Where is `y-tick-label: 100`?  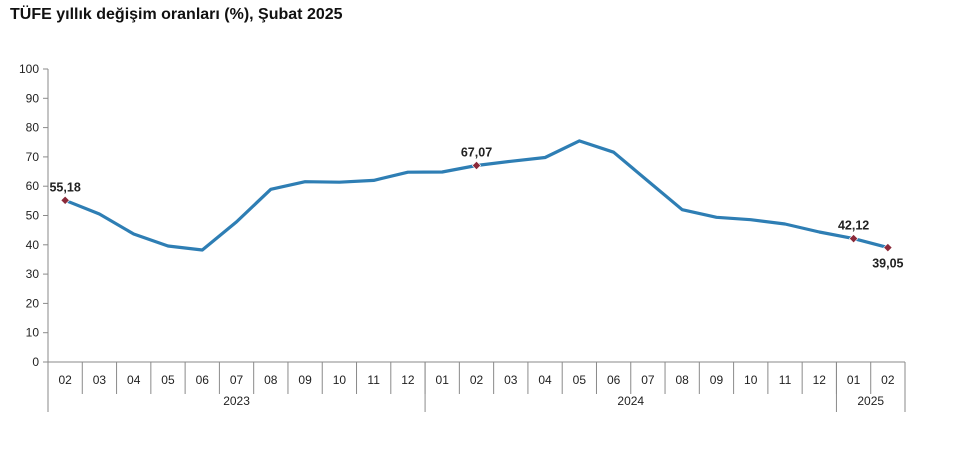
y-tick-label: 100 is located at coordinates (29, 69).